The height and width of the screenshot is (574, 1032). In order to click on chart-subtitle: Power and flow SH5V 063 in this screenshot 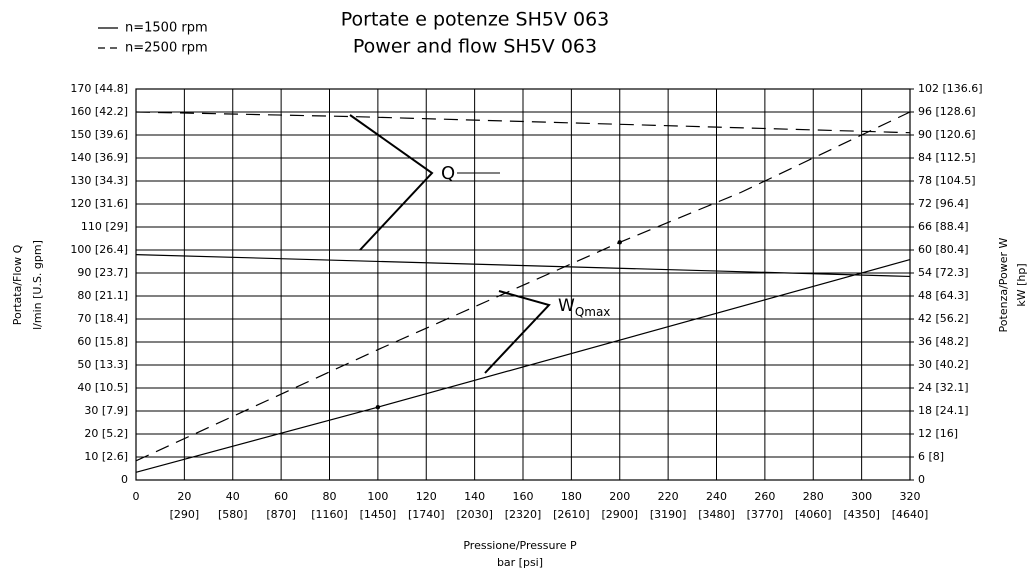, I will do `click(475, 47)`.